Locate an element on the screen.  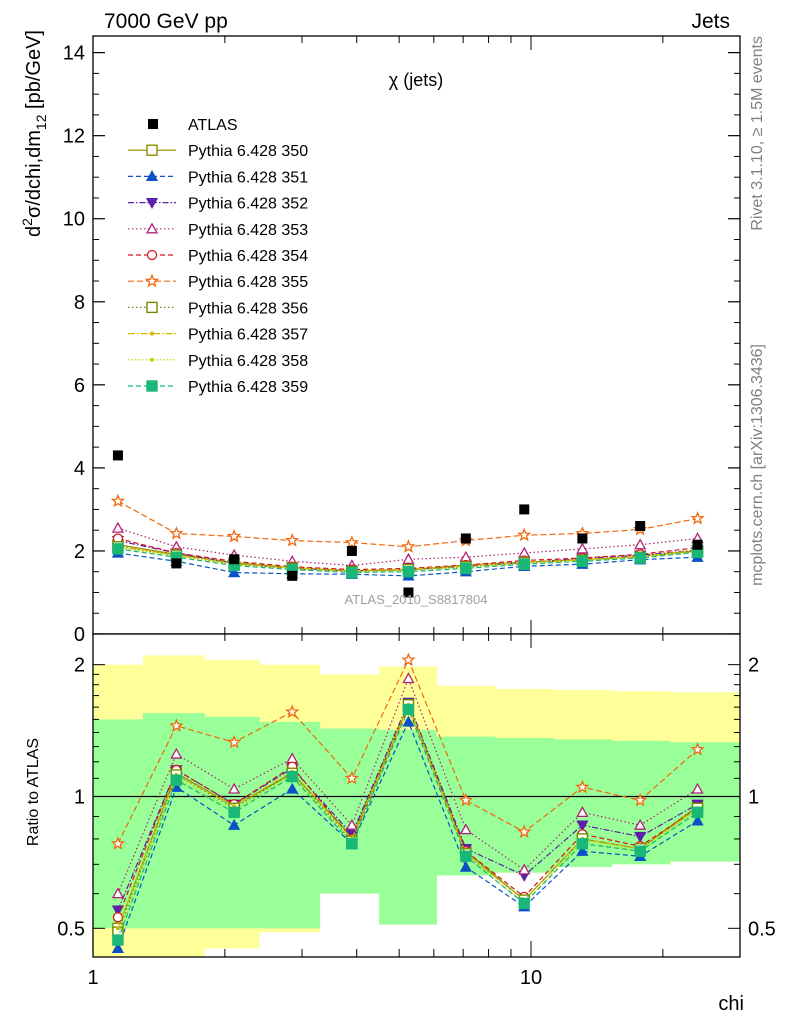
y-tick-label: 0 is located at coordinates (79, 635).